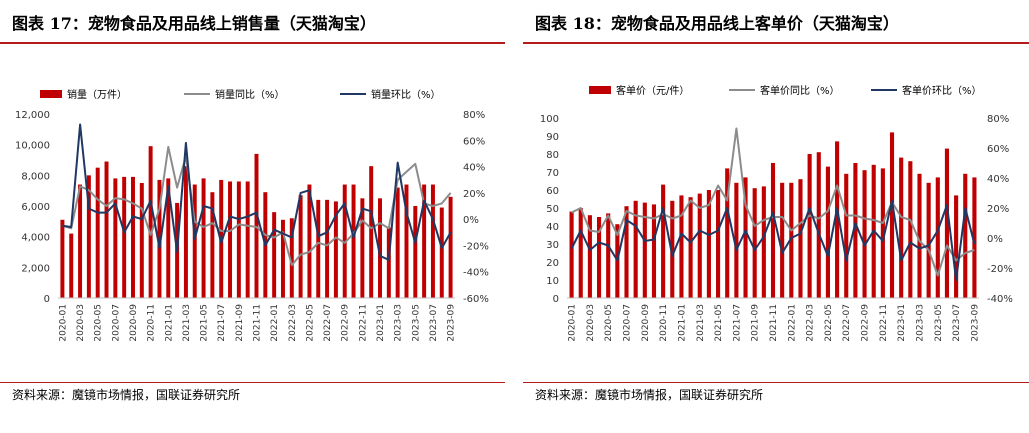 This screenshot has width=1029, height=433. What do you see at coordinates (363, 323) in the screenshot?
I see `x-axis-tick-label: 2022-11` at bounding box center [363, 323].